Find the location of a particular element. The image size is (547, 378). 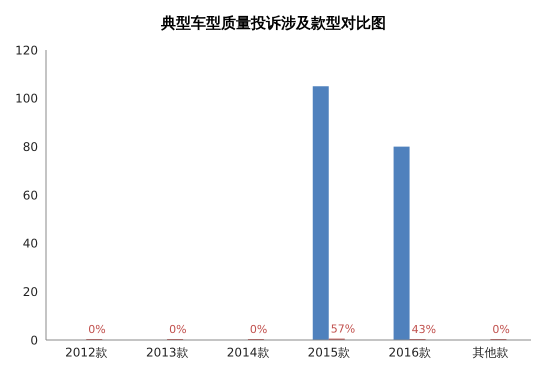

x-tick-label: 其他款 is located at coordinates (490, 353).